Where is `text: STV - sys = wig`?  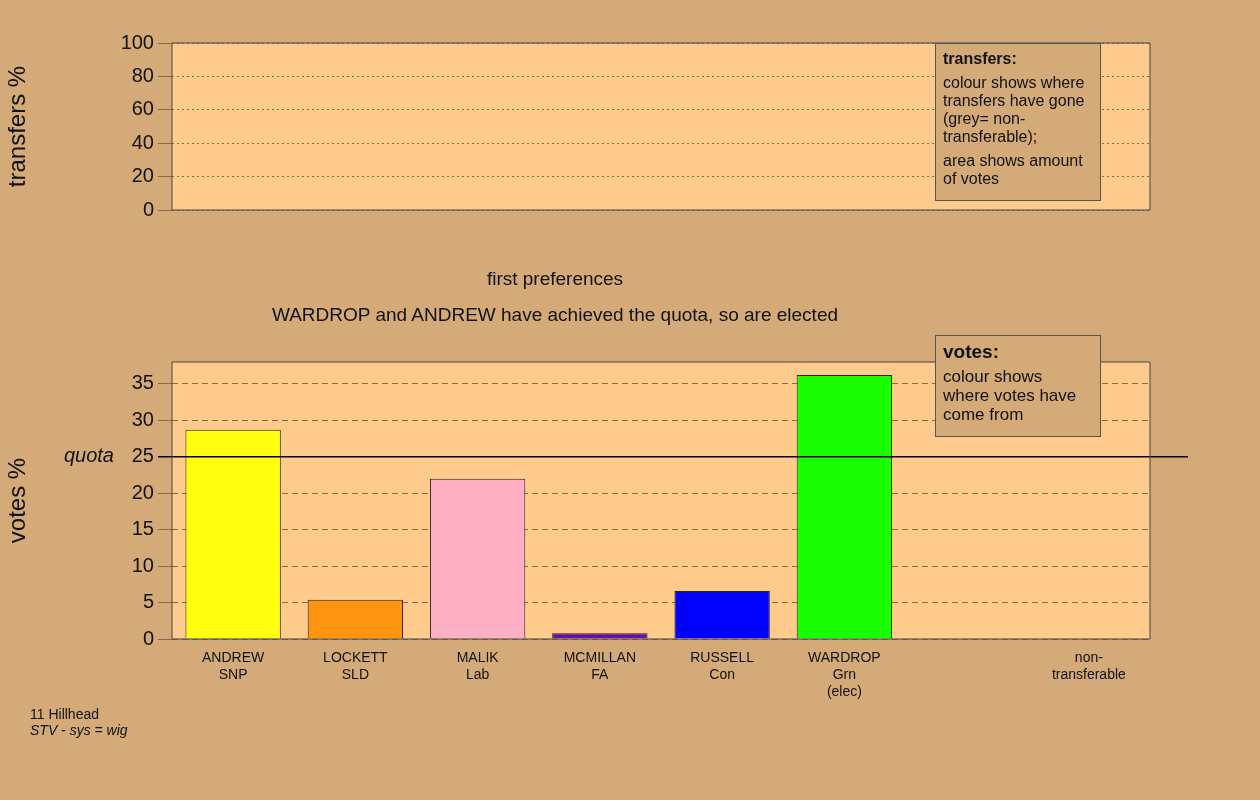
text: STV - sys = wig is located at coordinates (79, 730).